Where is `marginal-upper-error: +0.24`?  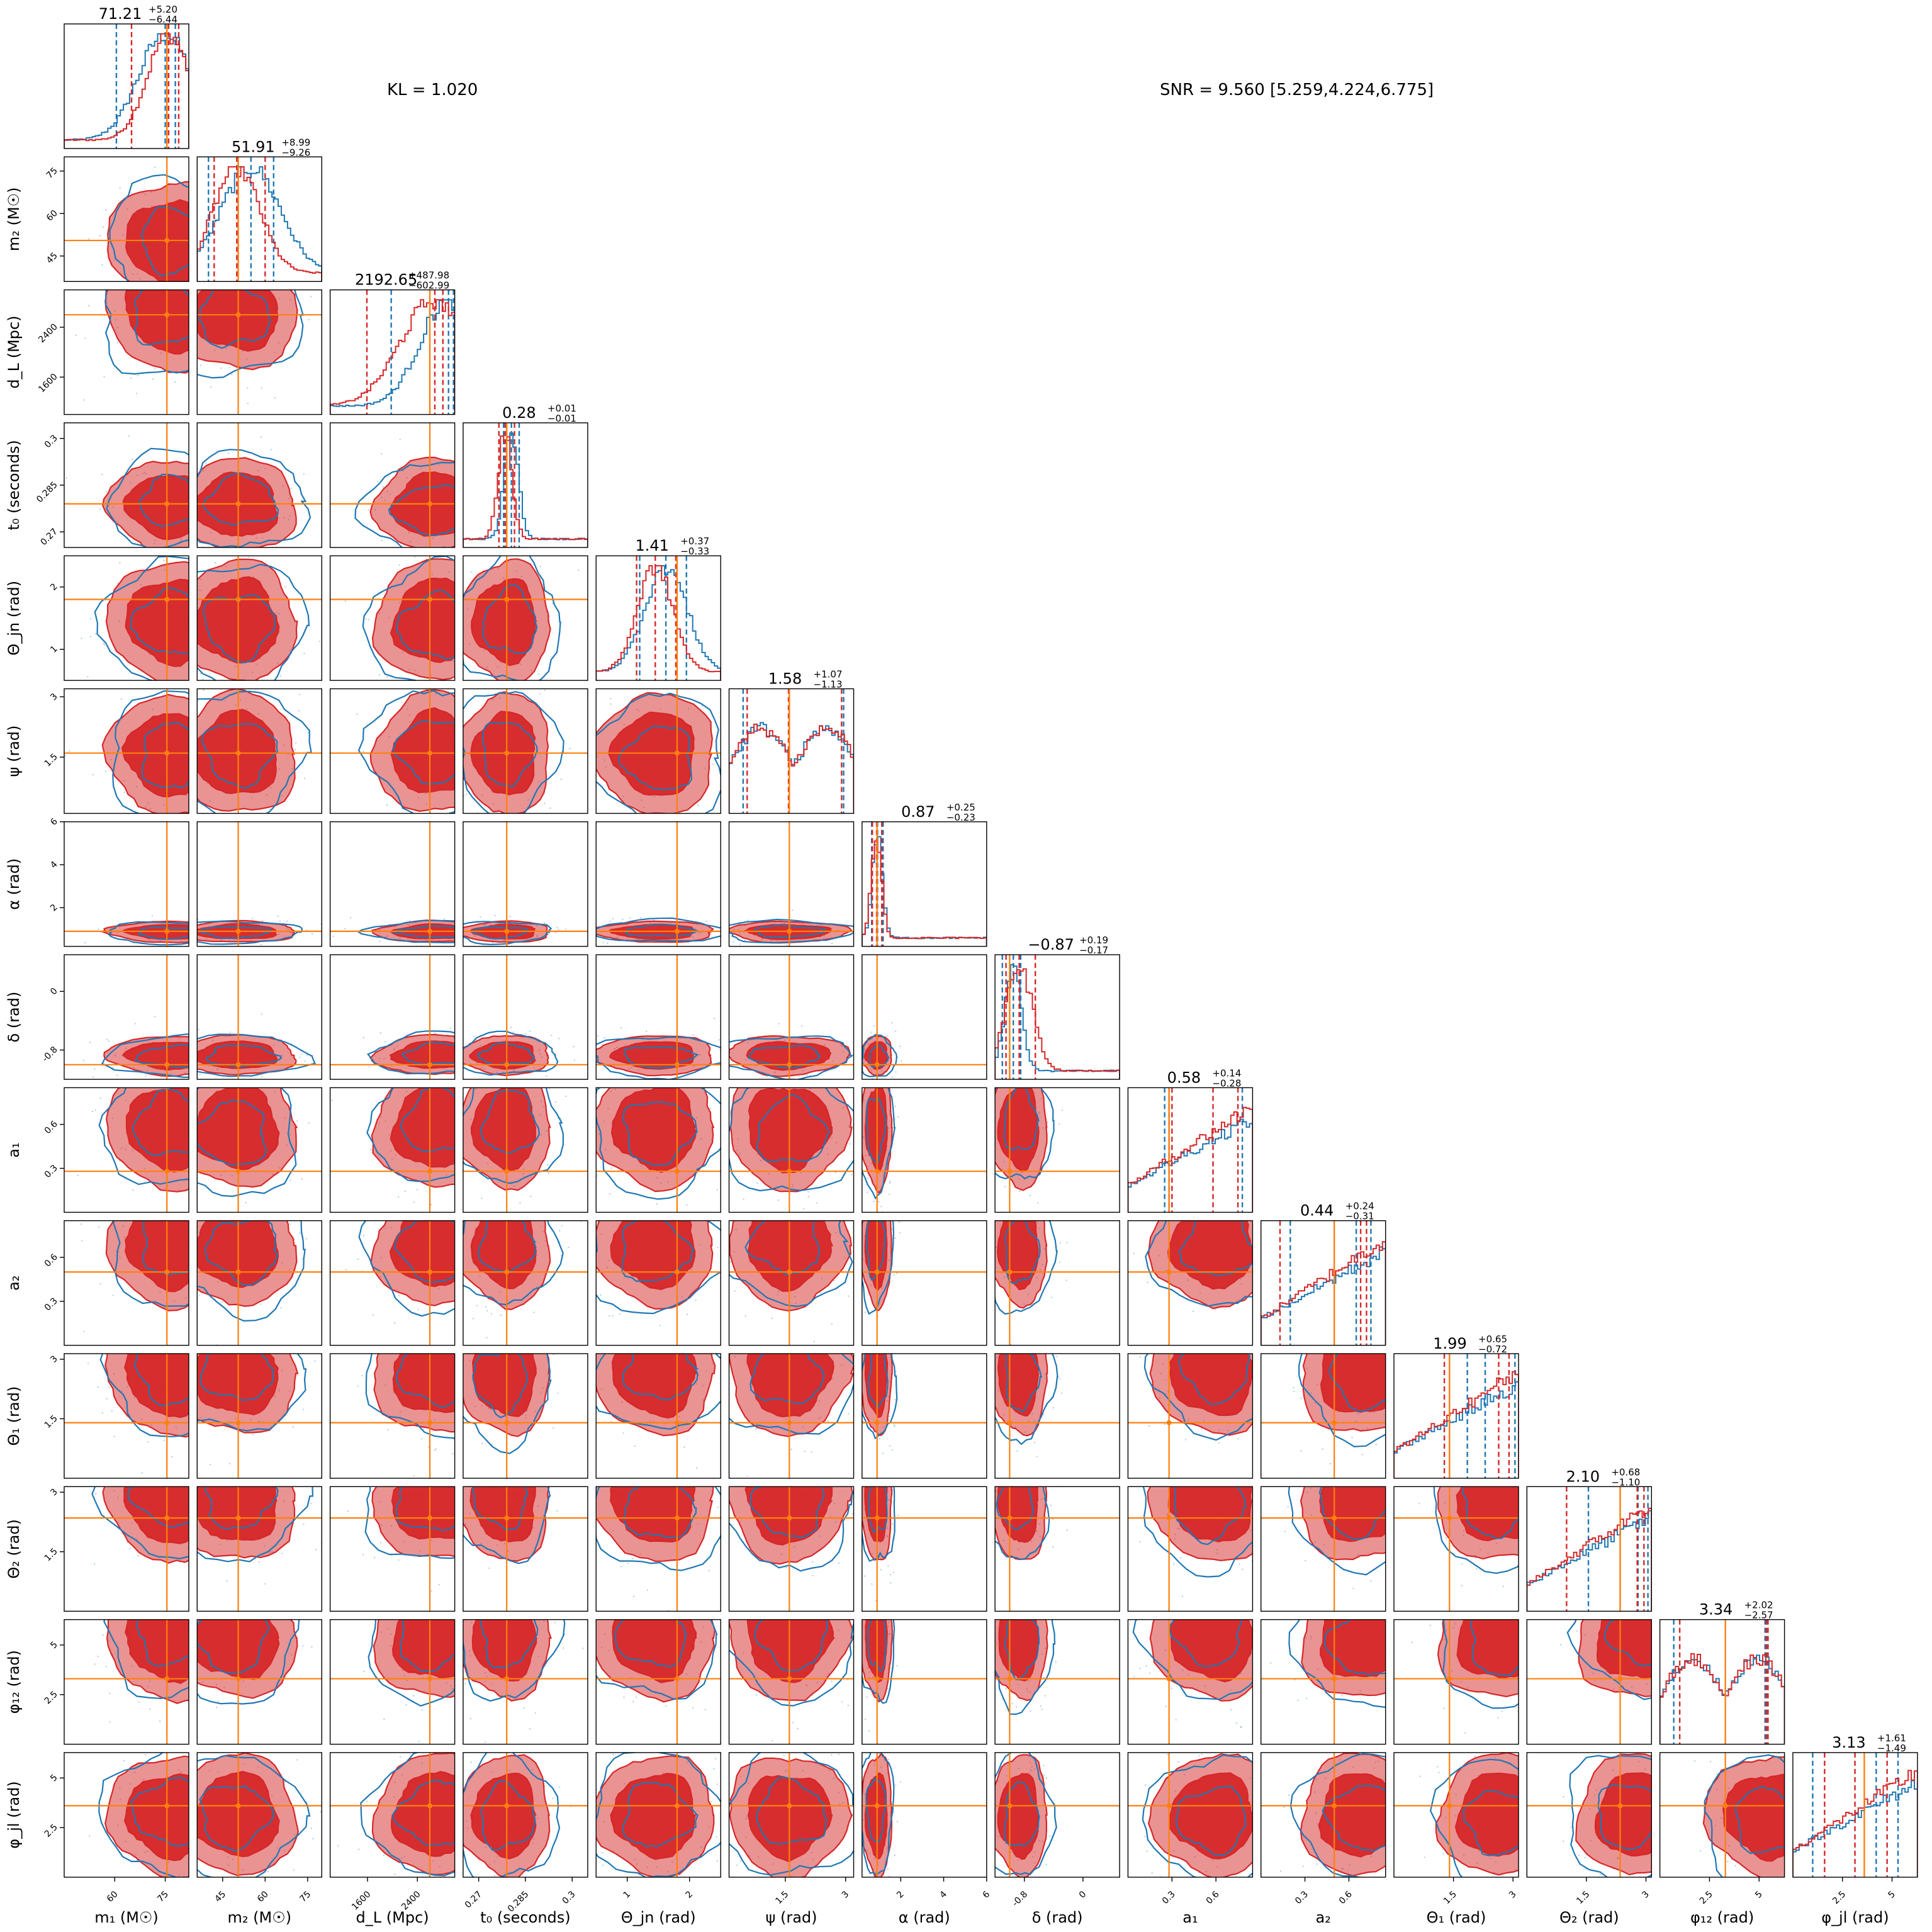 marginal-upper-error: +0.24 is located at coordinates (1359, 1206).